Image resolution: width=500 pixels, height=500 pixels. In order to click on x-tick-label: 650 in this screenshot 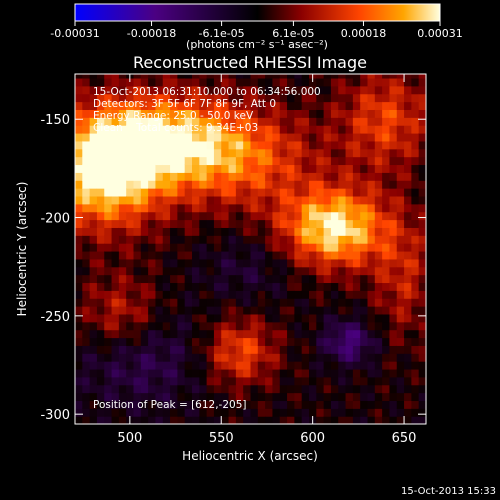, I will do `click(404, 438)`.